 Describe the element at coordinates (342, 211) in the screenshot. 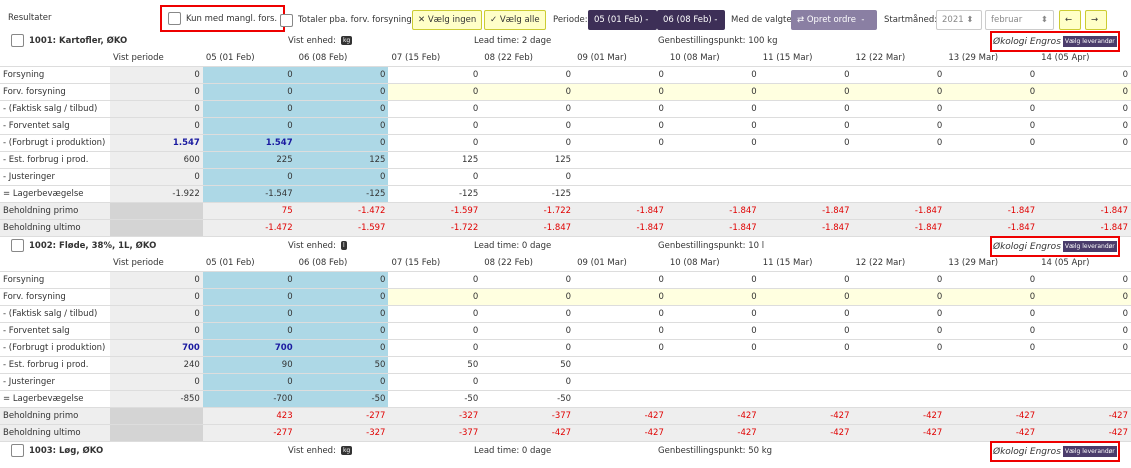

I see `cell: -1.472` at that location.